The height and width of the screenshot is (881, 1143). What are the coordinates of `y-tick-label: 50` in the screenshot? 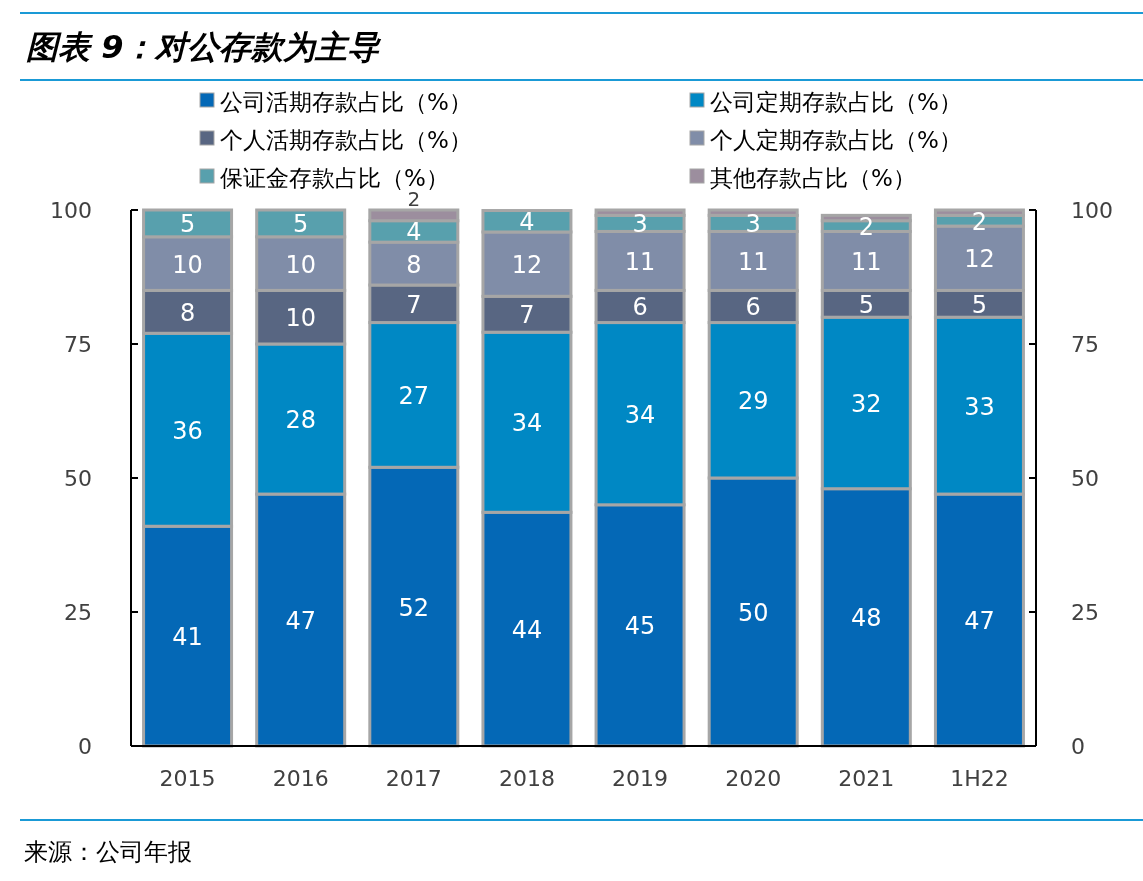 It's located at (78, 478).